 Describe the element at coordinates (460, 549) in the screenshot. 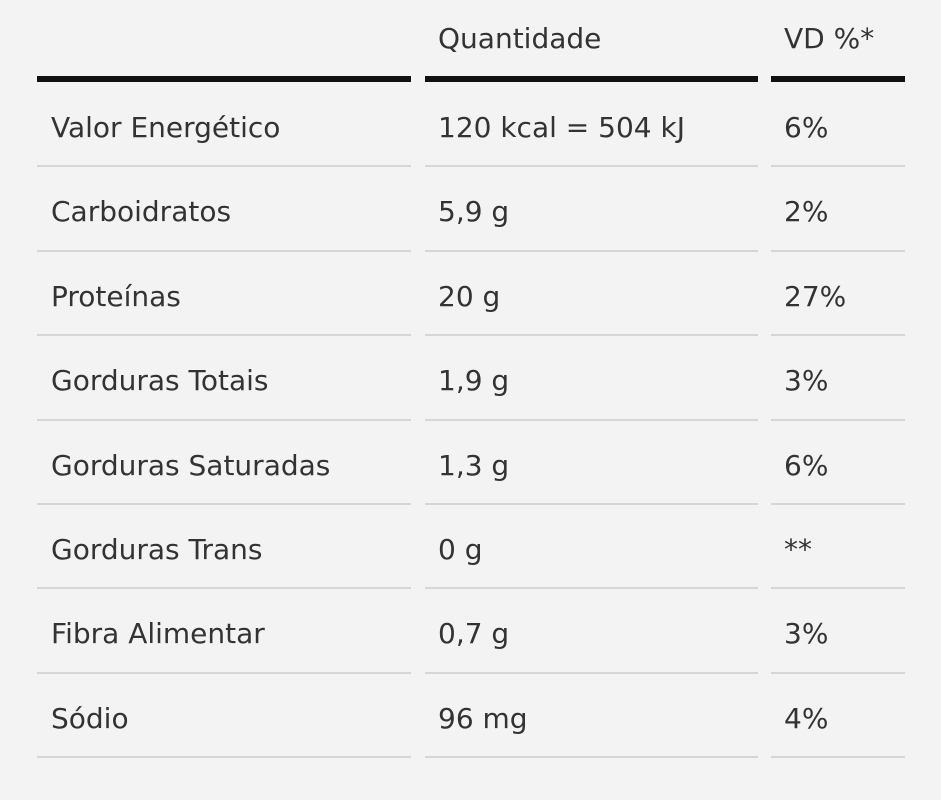

I see `nutrient-quantity: 0 g` at that location.